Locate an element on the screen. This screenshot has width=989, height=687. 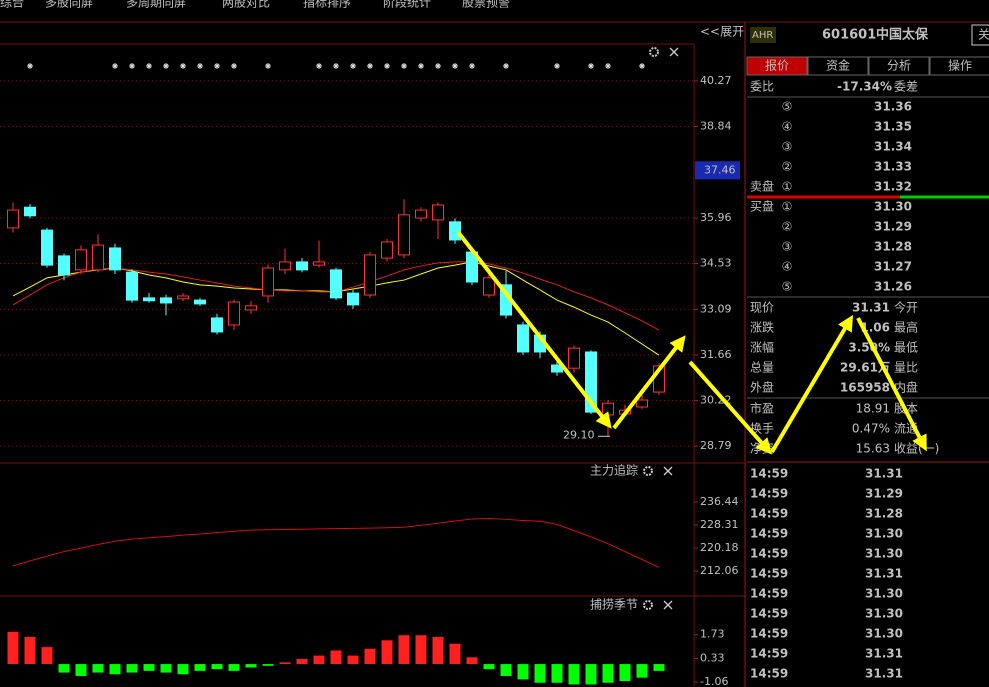
expand-button: <<展开 is located at coordinates (722, 32).